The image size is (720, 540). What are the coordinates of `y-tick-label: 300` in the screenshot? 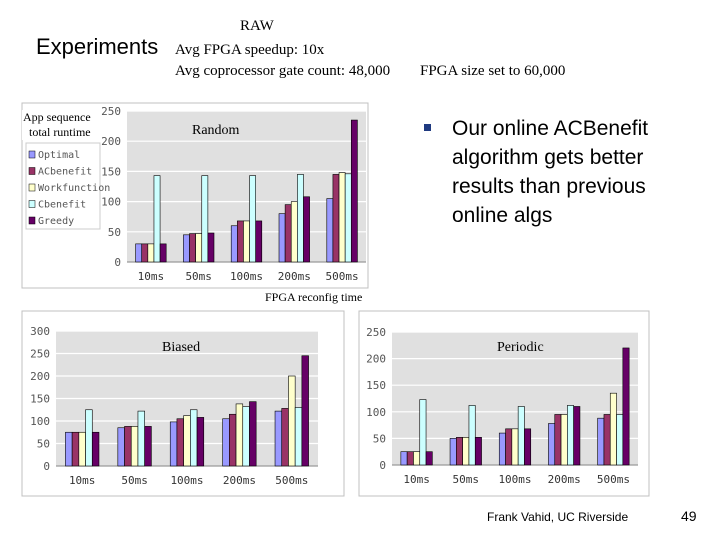 It's located at (40, 331).